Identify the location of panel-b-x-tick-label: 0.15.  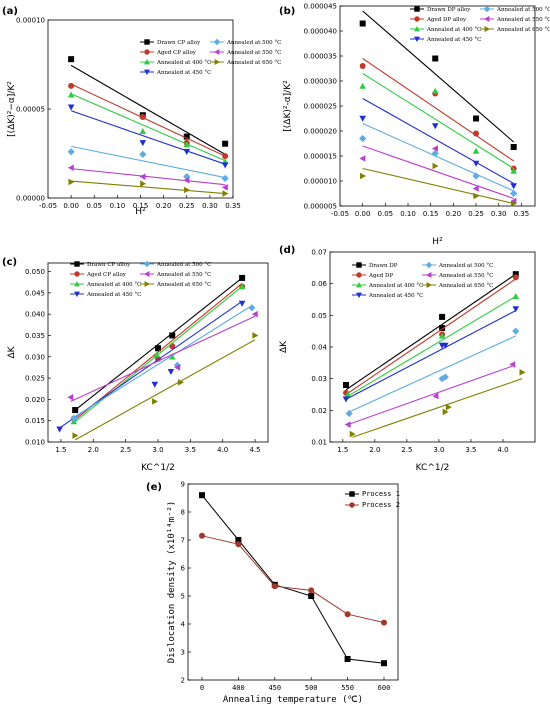
(431, 214).